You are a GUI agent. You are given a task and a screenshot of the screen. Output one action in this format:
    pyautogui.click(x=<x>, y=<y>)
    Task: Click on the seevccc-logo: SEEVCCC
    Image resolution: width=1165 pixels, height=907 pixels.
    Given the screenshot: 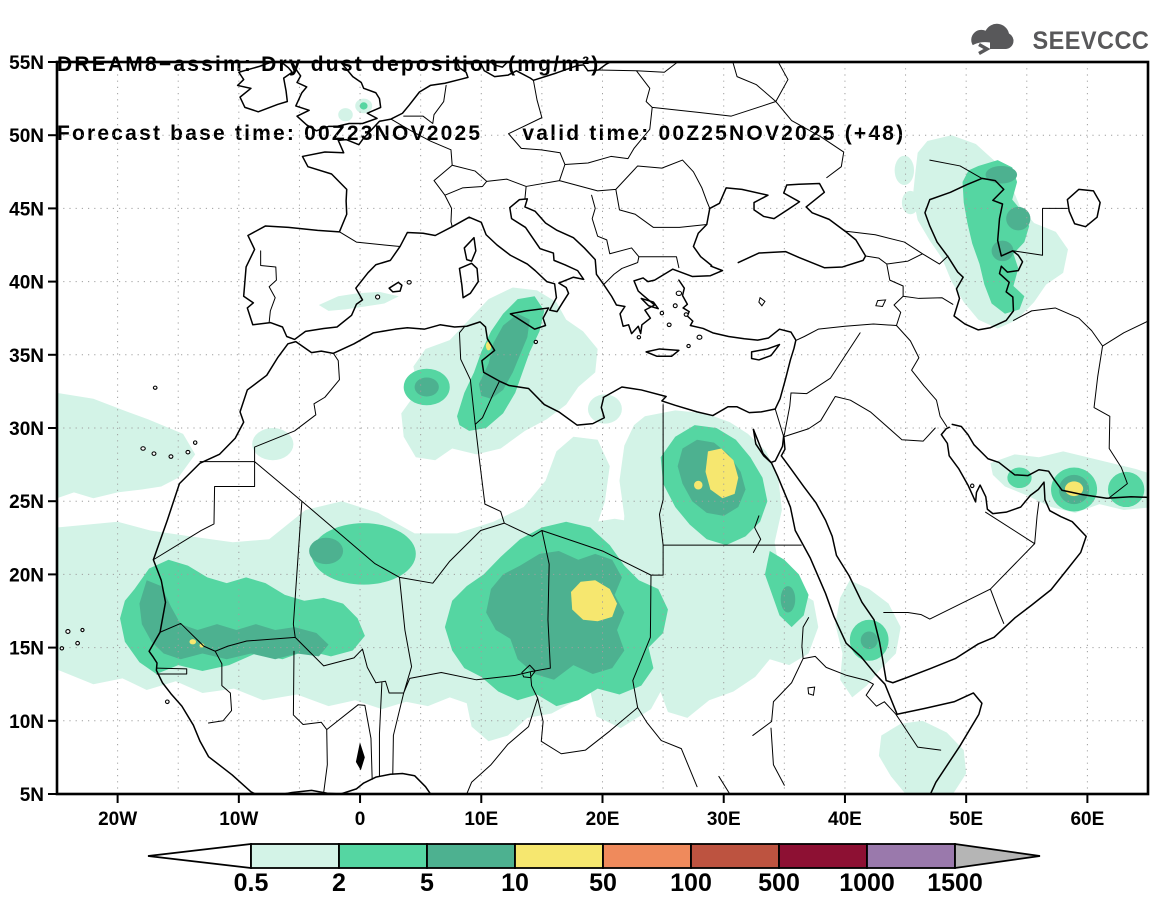 What is the action you would take?
    pyautogui.click(x=1055, y=38)
    